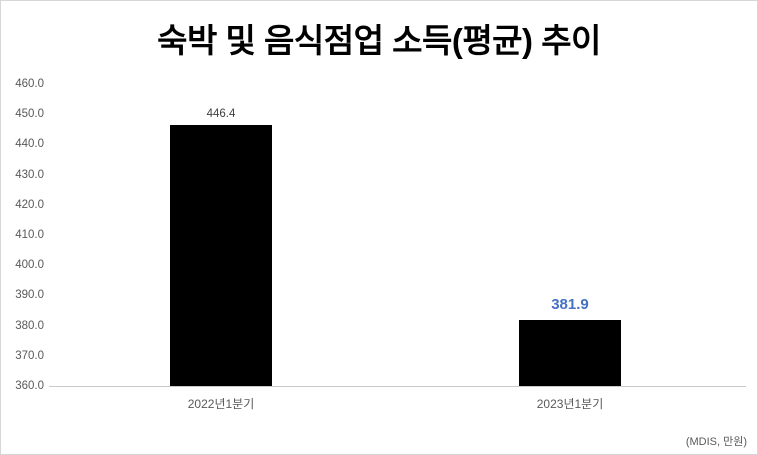 The image size is (758, 455). I want to click on y-axis-tick-label: 420.0, so click(29, 204).